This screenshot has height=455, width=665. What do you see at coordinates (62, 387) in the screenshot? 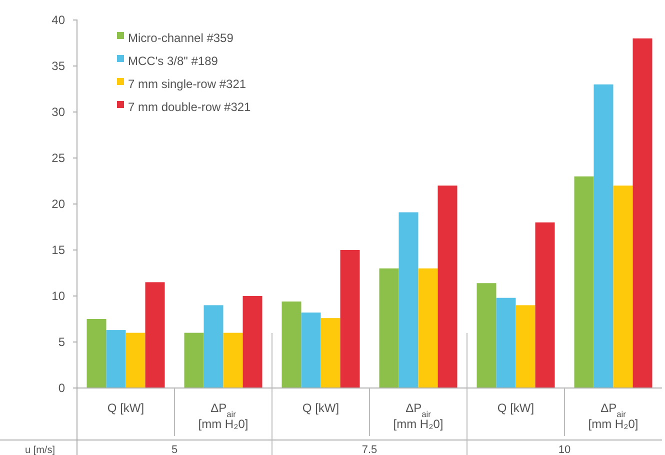
I see `y-tick-label: 0` at bounding box center [62, 387].